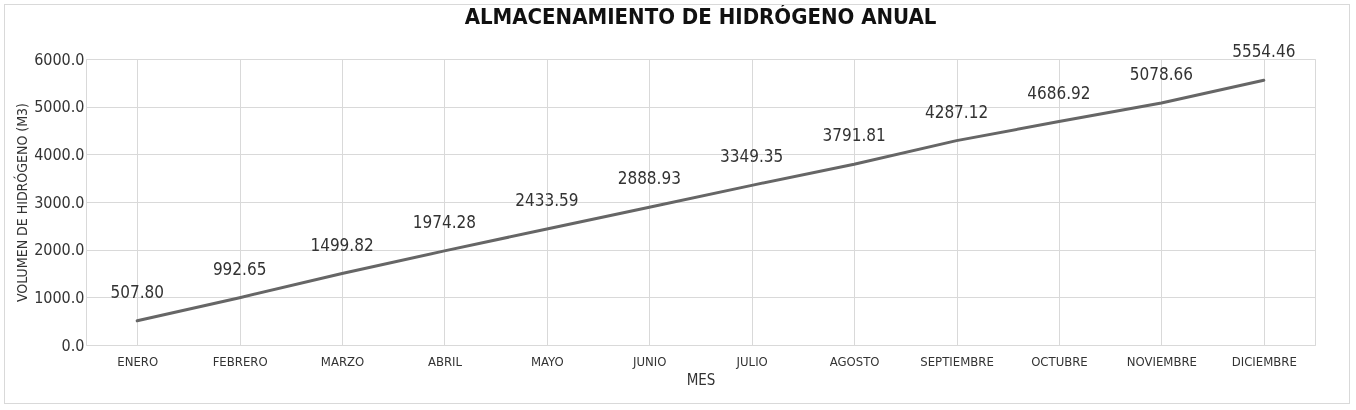 This screenshot has height=410, width=1356. I want to click on data-label: 3791.81, so click(854, 135).